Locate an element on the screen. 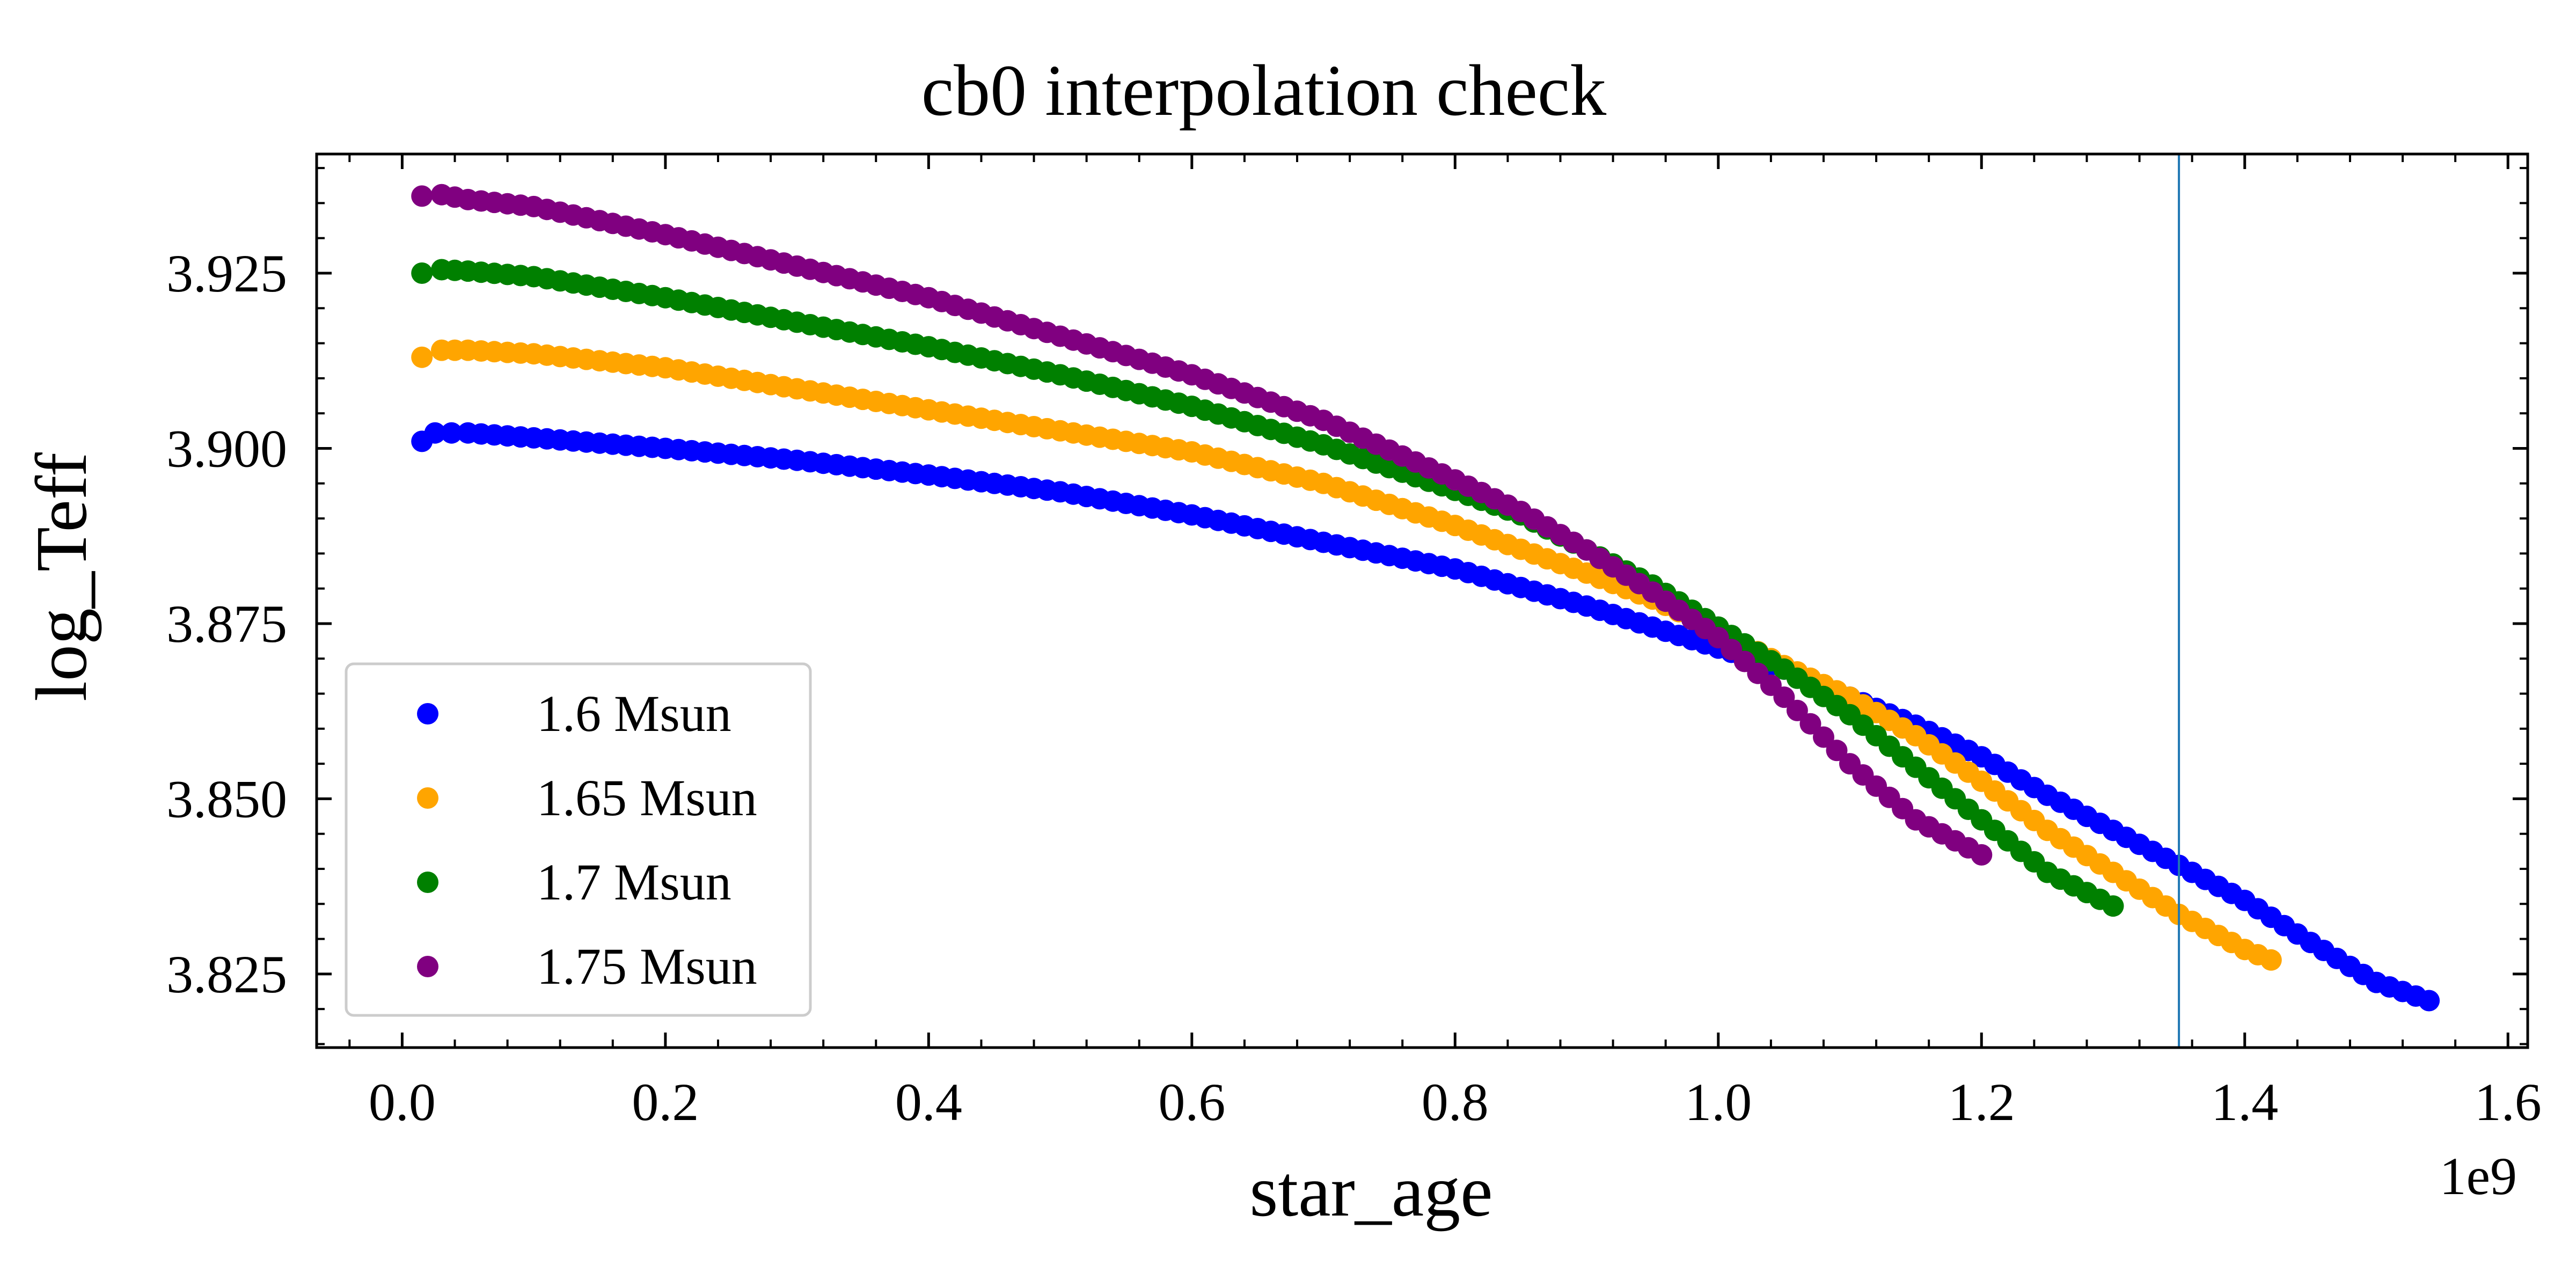 This screenshot has width=2576, height=1288. x-axis-offset-label: 1e9 is located at coordinates (2478, 1176).